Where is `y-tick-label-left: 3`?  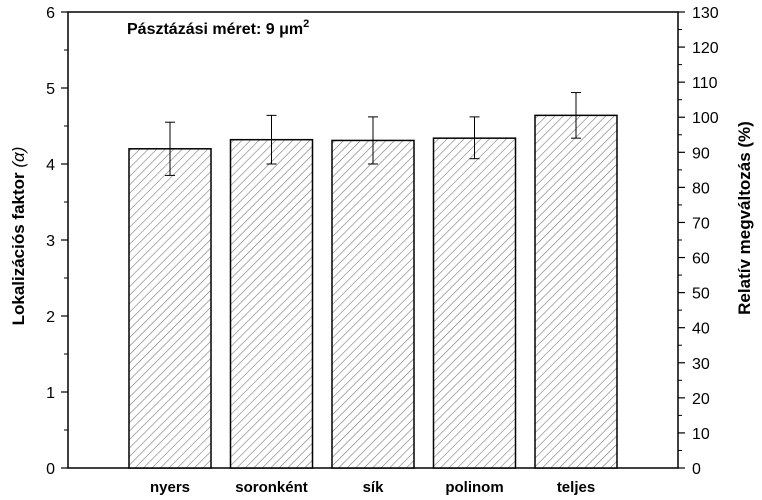
y-tick-label-left: 3 is located at coordinates (50, 241).